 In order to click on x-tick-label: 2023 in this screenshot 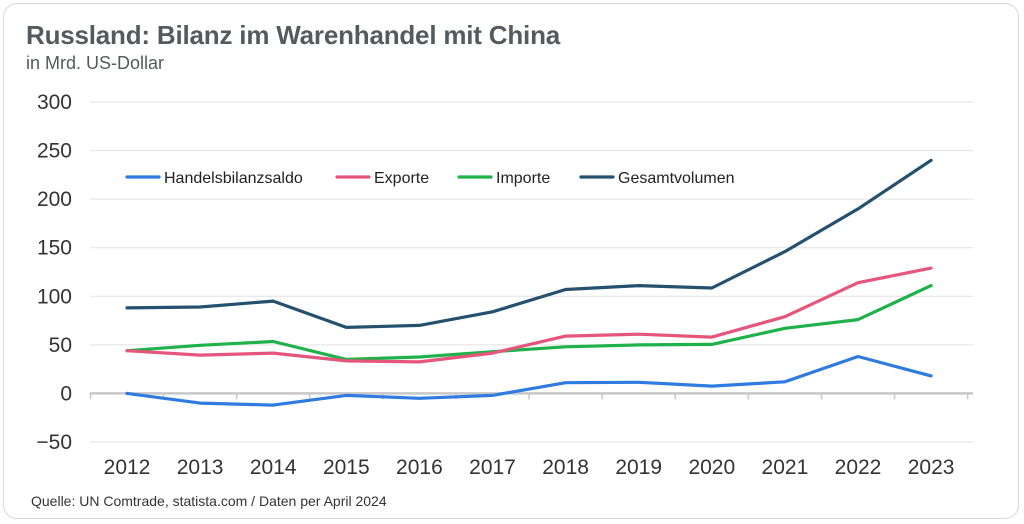, I will do `click(931, 467)`.